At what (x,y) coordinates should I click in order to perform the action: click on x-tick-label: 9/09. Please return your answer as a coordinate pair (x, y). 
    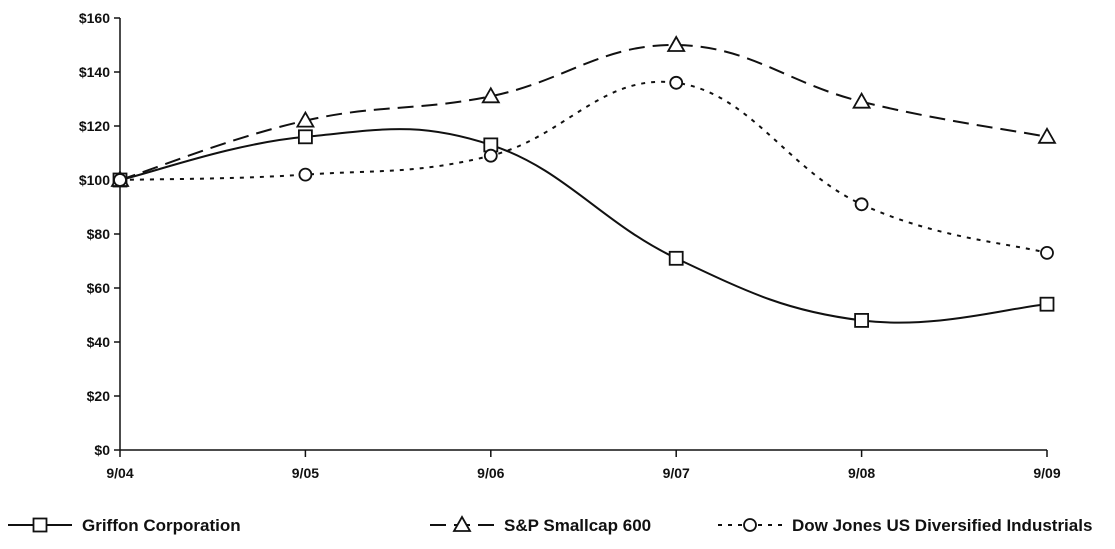
    Looking at the image, I should click on (1046, 473).